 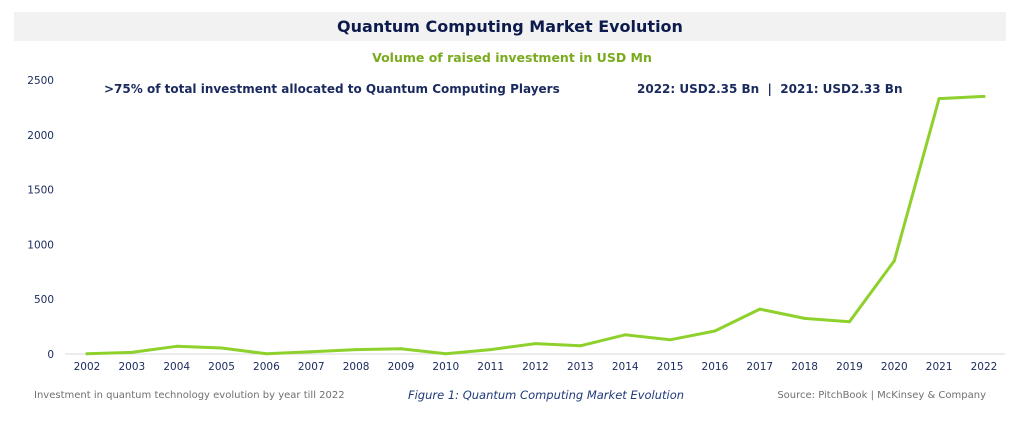 I want to click on x-tick-label: 2021, so click(x=939, y=367).